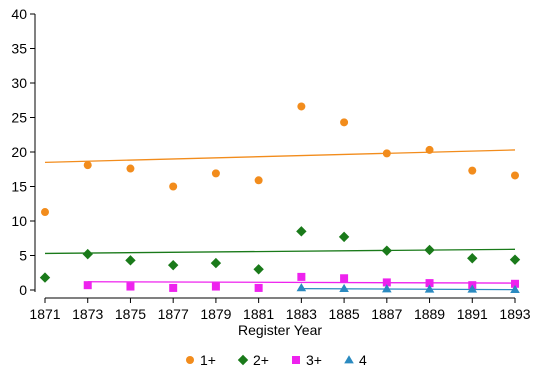 Image resolution: width=534 pixels, height=373 pixels. I want to click on y-tick-label: 30, so click(19, 83).